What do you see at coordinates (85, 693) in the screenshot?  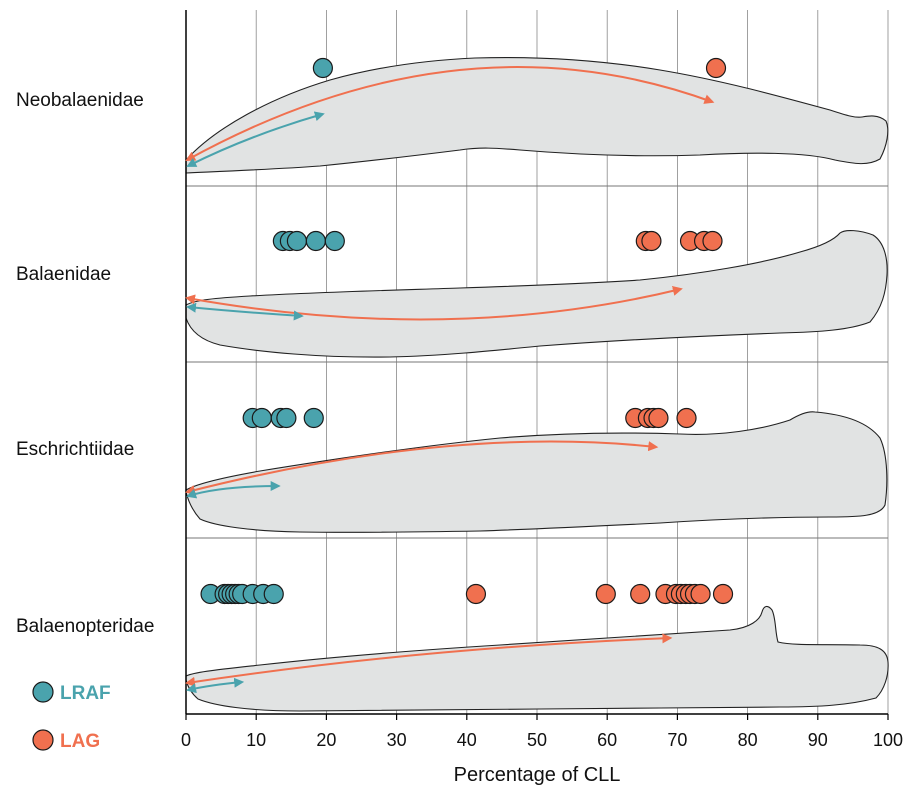 I see `legend-label-lraf: LRAF` at bounding box center [85, 693].